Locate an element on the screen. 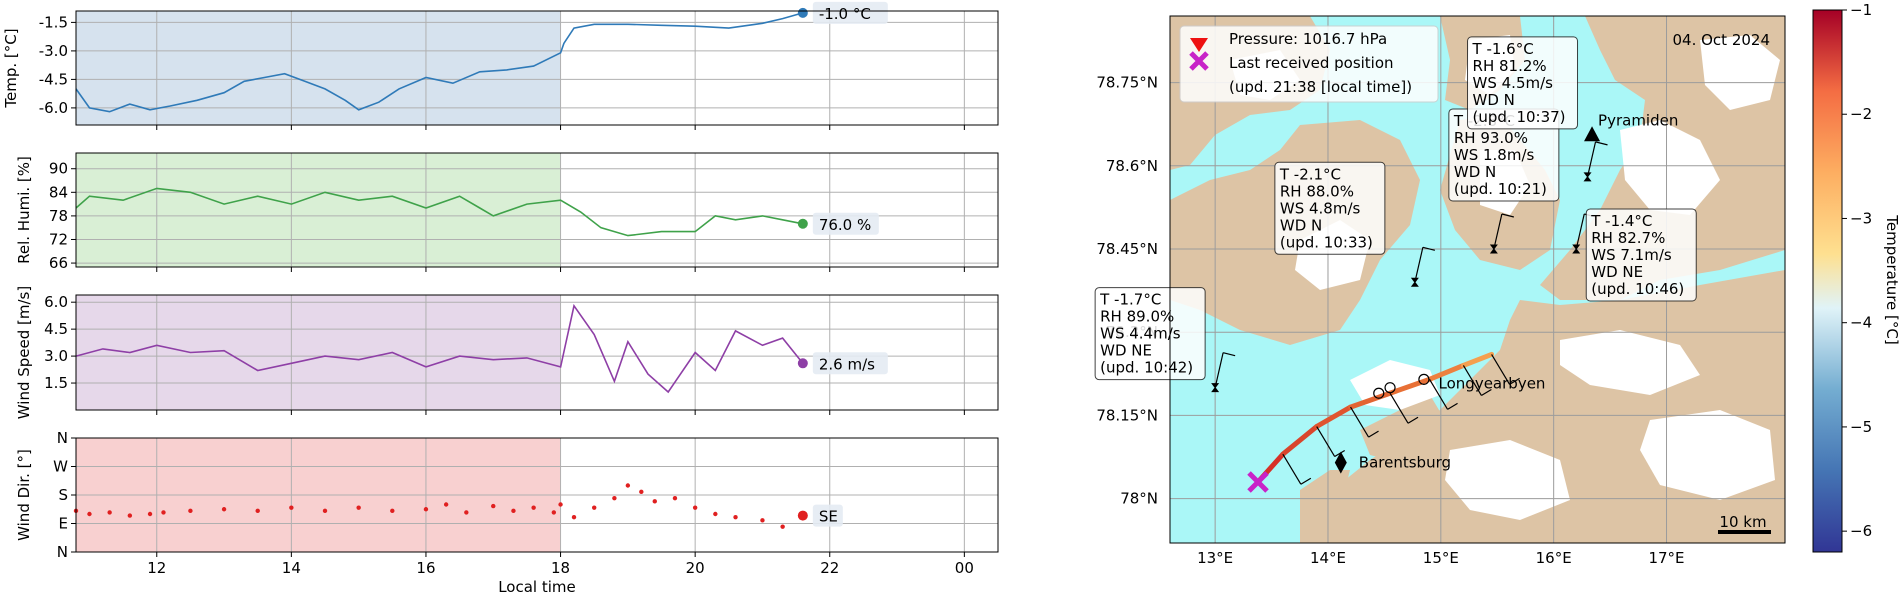  colorbar-tick-label: −3 is located at coordinates (1861, 218).